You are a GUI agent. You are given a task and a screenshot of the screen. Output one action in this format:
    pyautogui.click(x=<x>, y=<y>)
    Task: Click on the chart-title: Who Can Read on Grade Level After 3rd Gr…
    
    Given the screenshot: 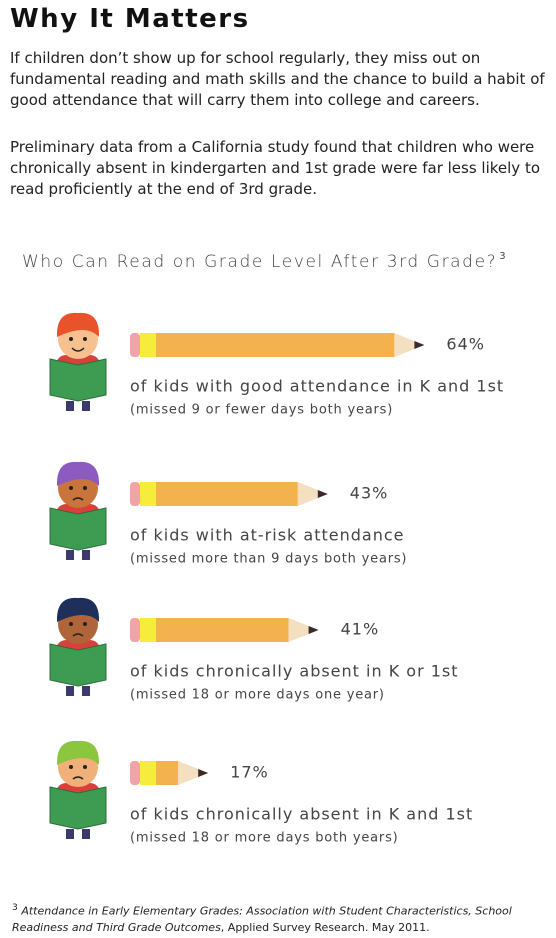 What is the action you would take?
    pyautogui.click(x=259, y=262)
    